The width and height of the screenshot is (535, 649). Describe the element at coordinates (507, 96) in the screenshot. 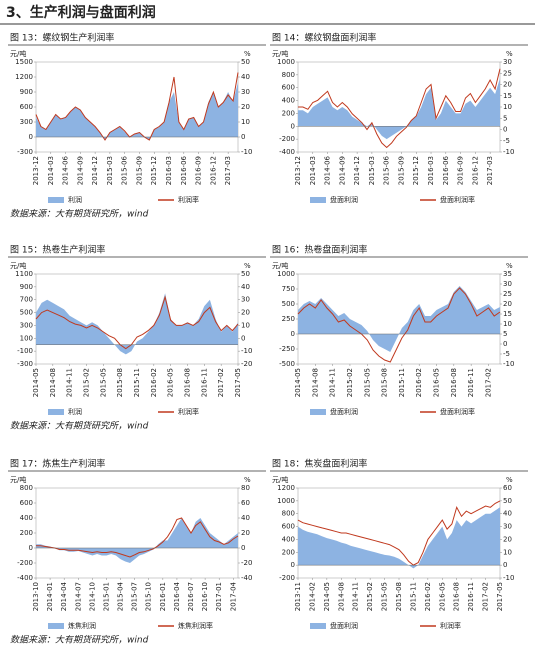

I see `y2-tick-label: 15` at that location.